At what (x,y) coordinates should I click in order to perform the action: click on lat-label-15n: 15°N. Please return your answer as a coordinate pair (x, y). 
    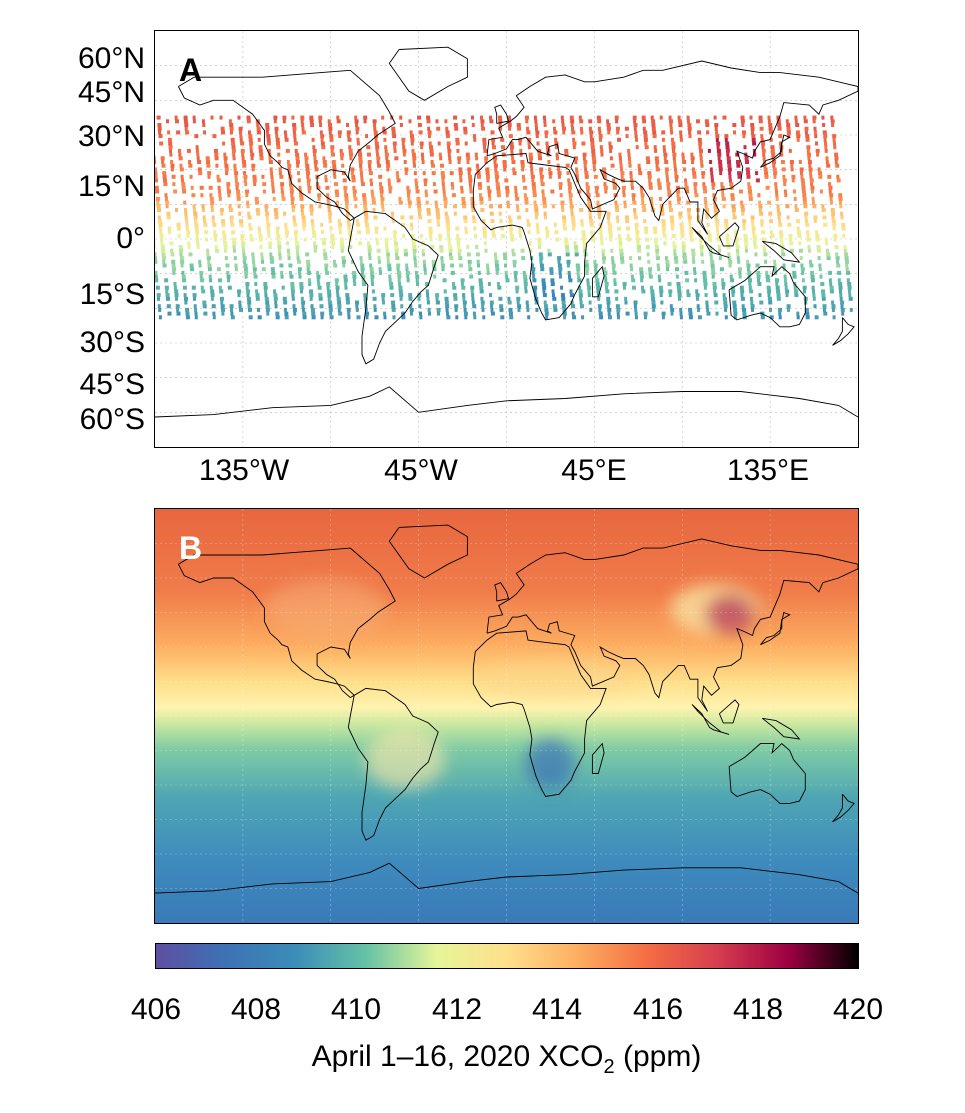
    Looking at the image, I should click on (111, 186).